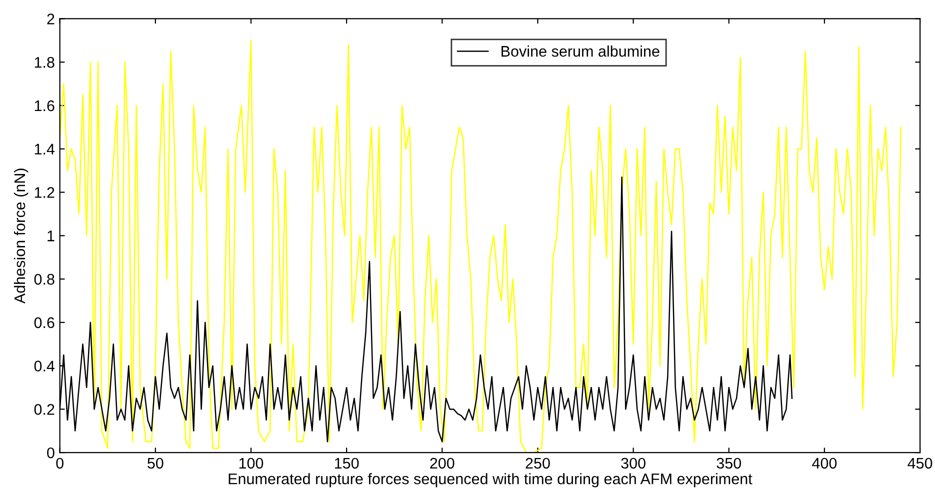 The image size is (935, 493). What do you see at coordinates (824, 463) in the screenshot?
I see `x-tick-label: 400` at bounding box center [824, 463].